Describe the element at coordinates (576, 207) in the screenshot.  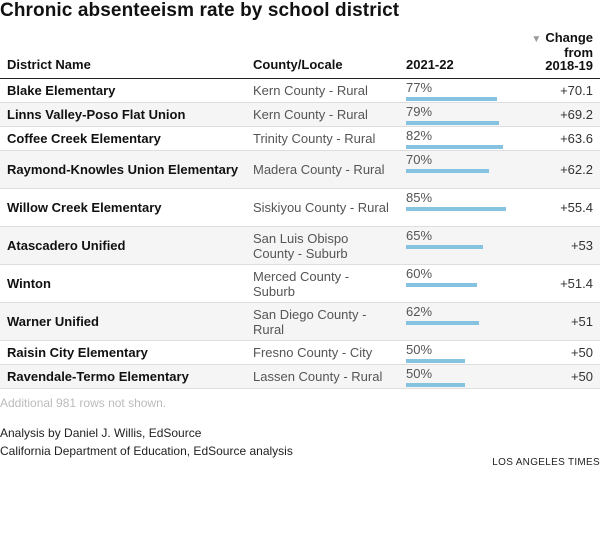
I see `change-value: +55.4` at that location.